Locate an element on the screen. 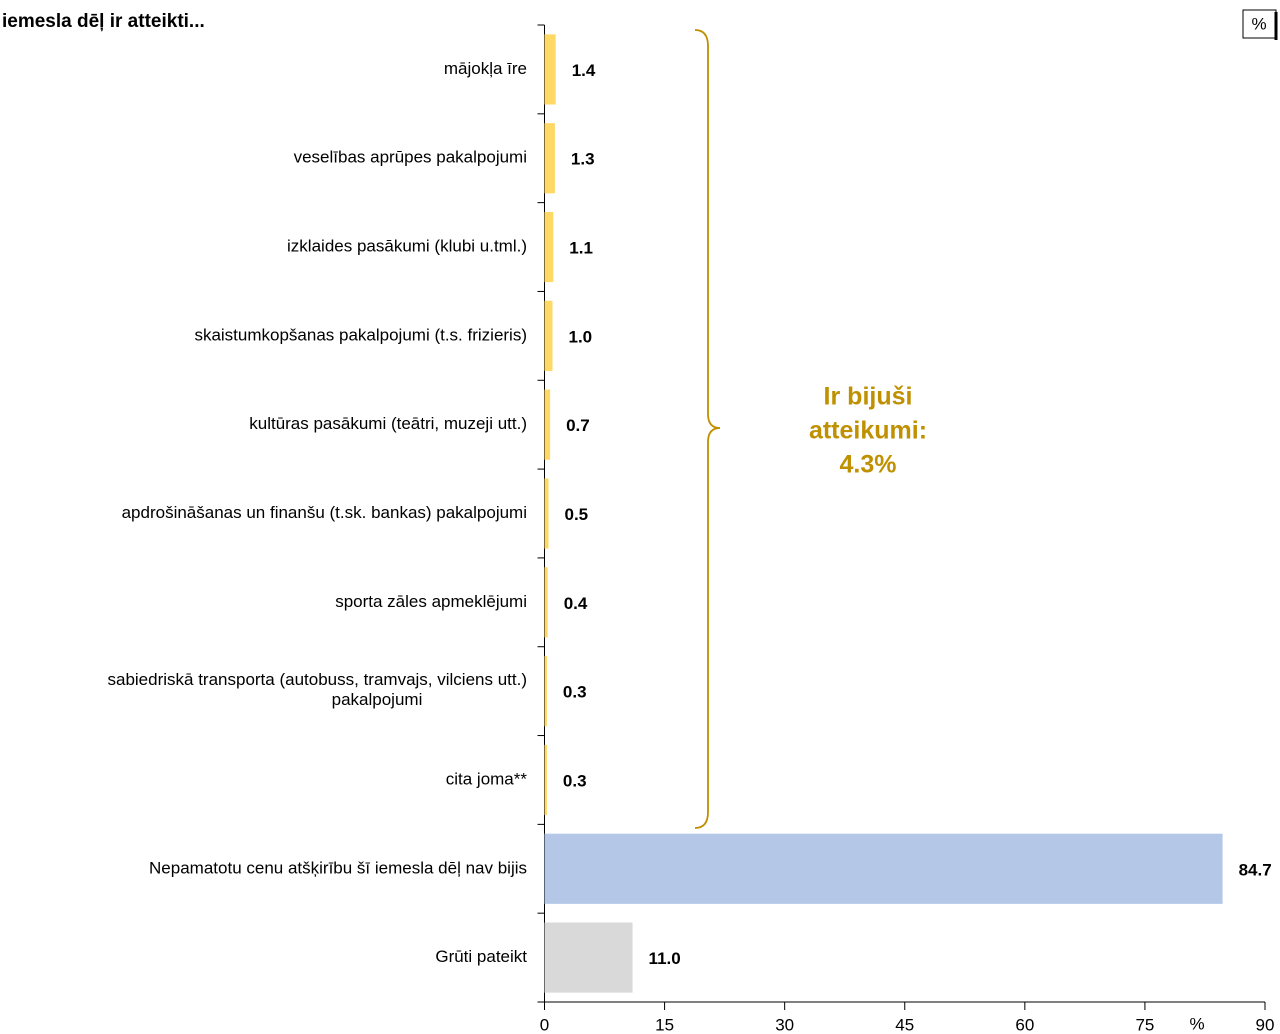  unit-box-label: % is located at coordinates (1258, 23).